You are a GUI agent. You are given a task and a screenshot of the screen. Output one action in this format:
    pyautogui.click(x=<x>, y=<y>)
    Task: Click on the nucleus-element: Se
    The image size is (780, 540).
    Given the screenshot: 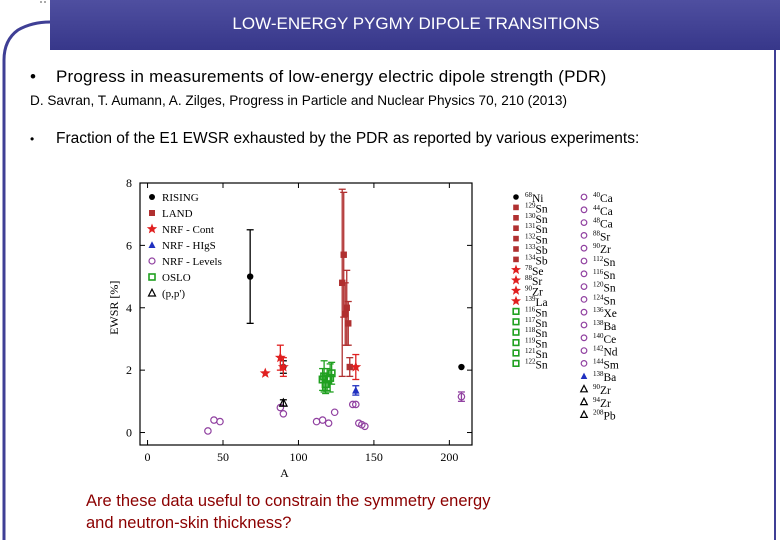 What is the action you would take?
    pyautogui.click(x=538, y=272)
    